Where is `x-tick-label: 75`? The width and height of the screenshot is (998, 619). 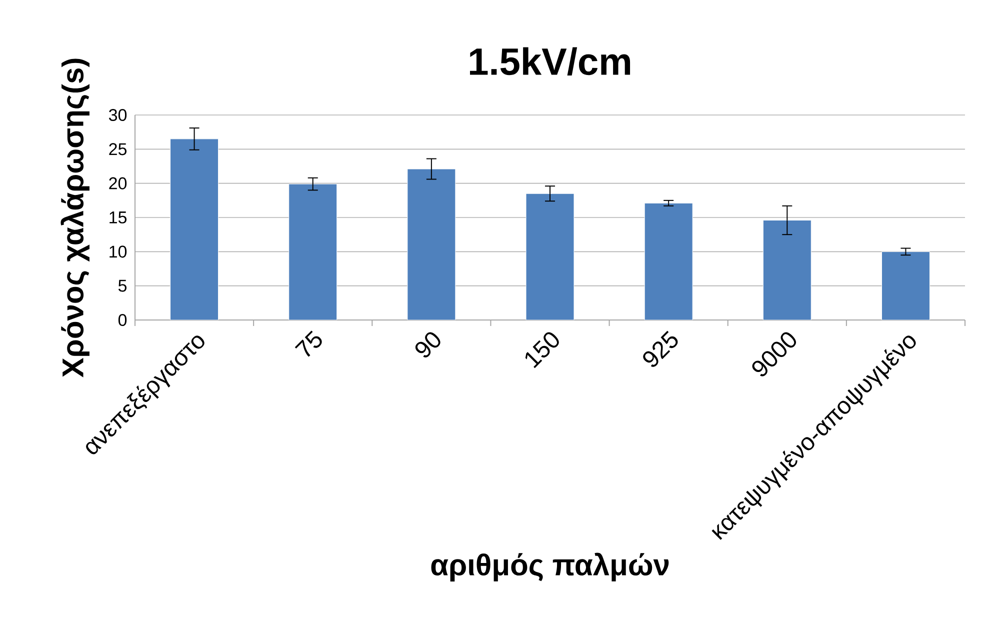
x-tick-label: 75 is located at coordinates (308, 343).